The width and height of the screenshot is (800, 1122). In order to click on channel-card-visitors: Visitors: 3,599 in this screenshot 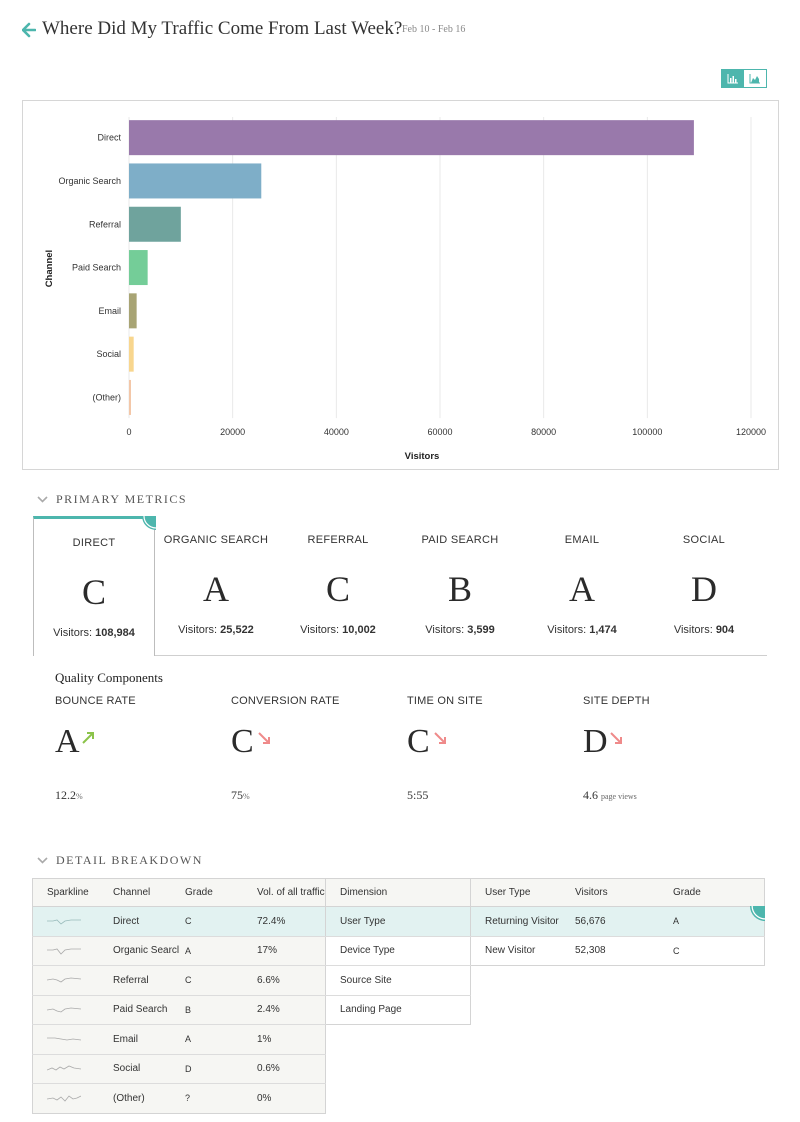, I will do `click(460, 630)`.